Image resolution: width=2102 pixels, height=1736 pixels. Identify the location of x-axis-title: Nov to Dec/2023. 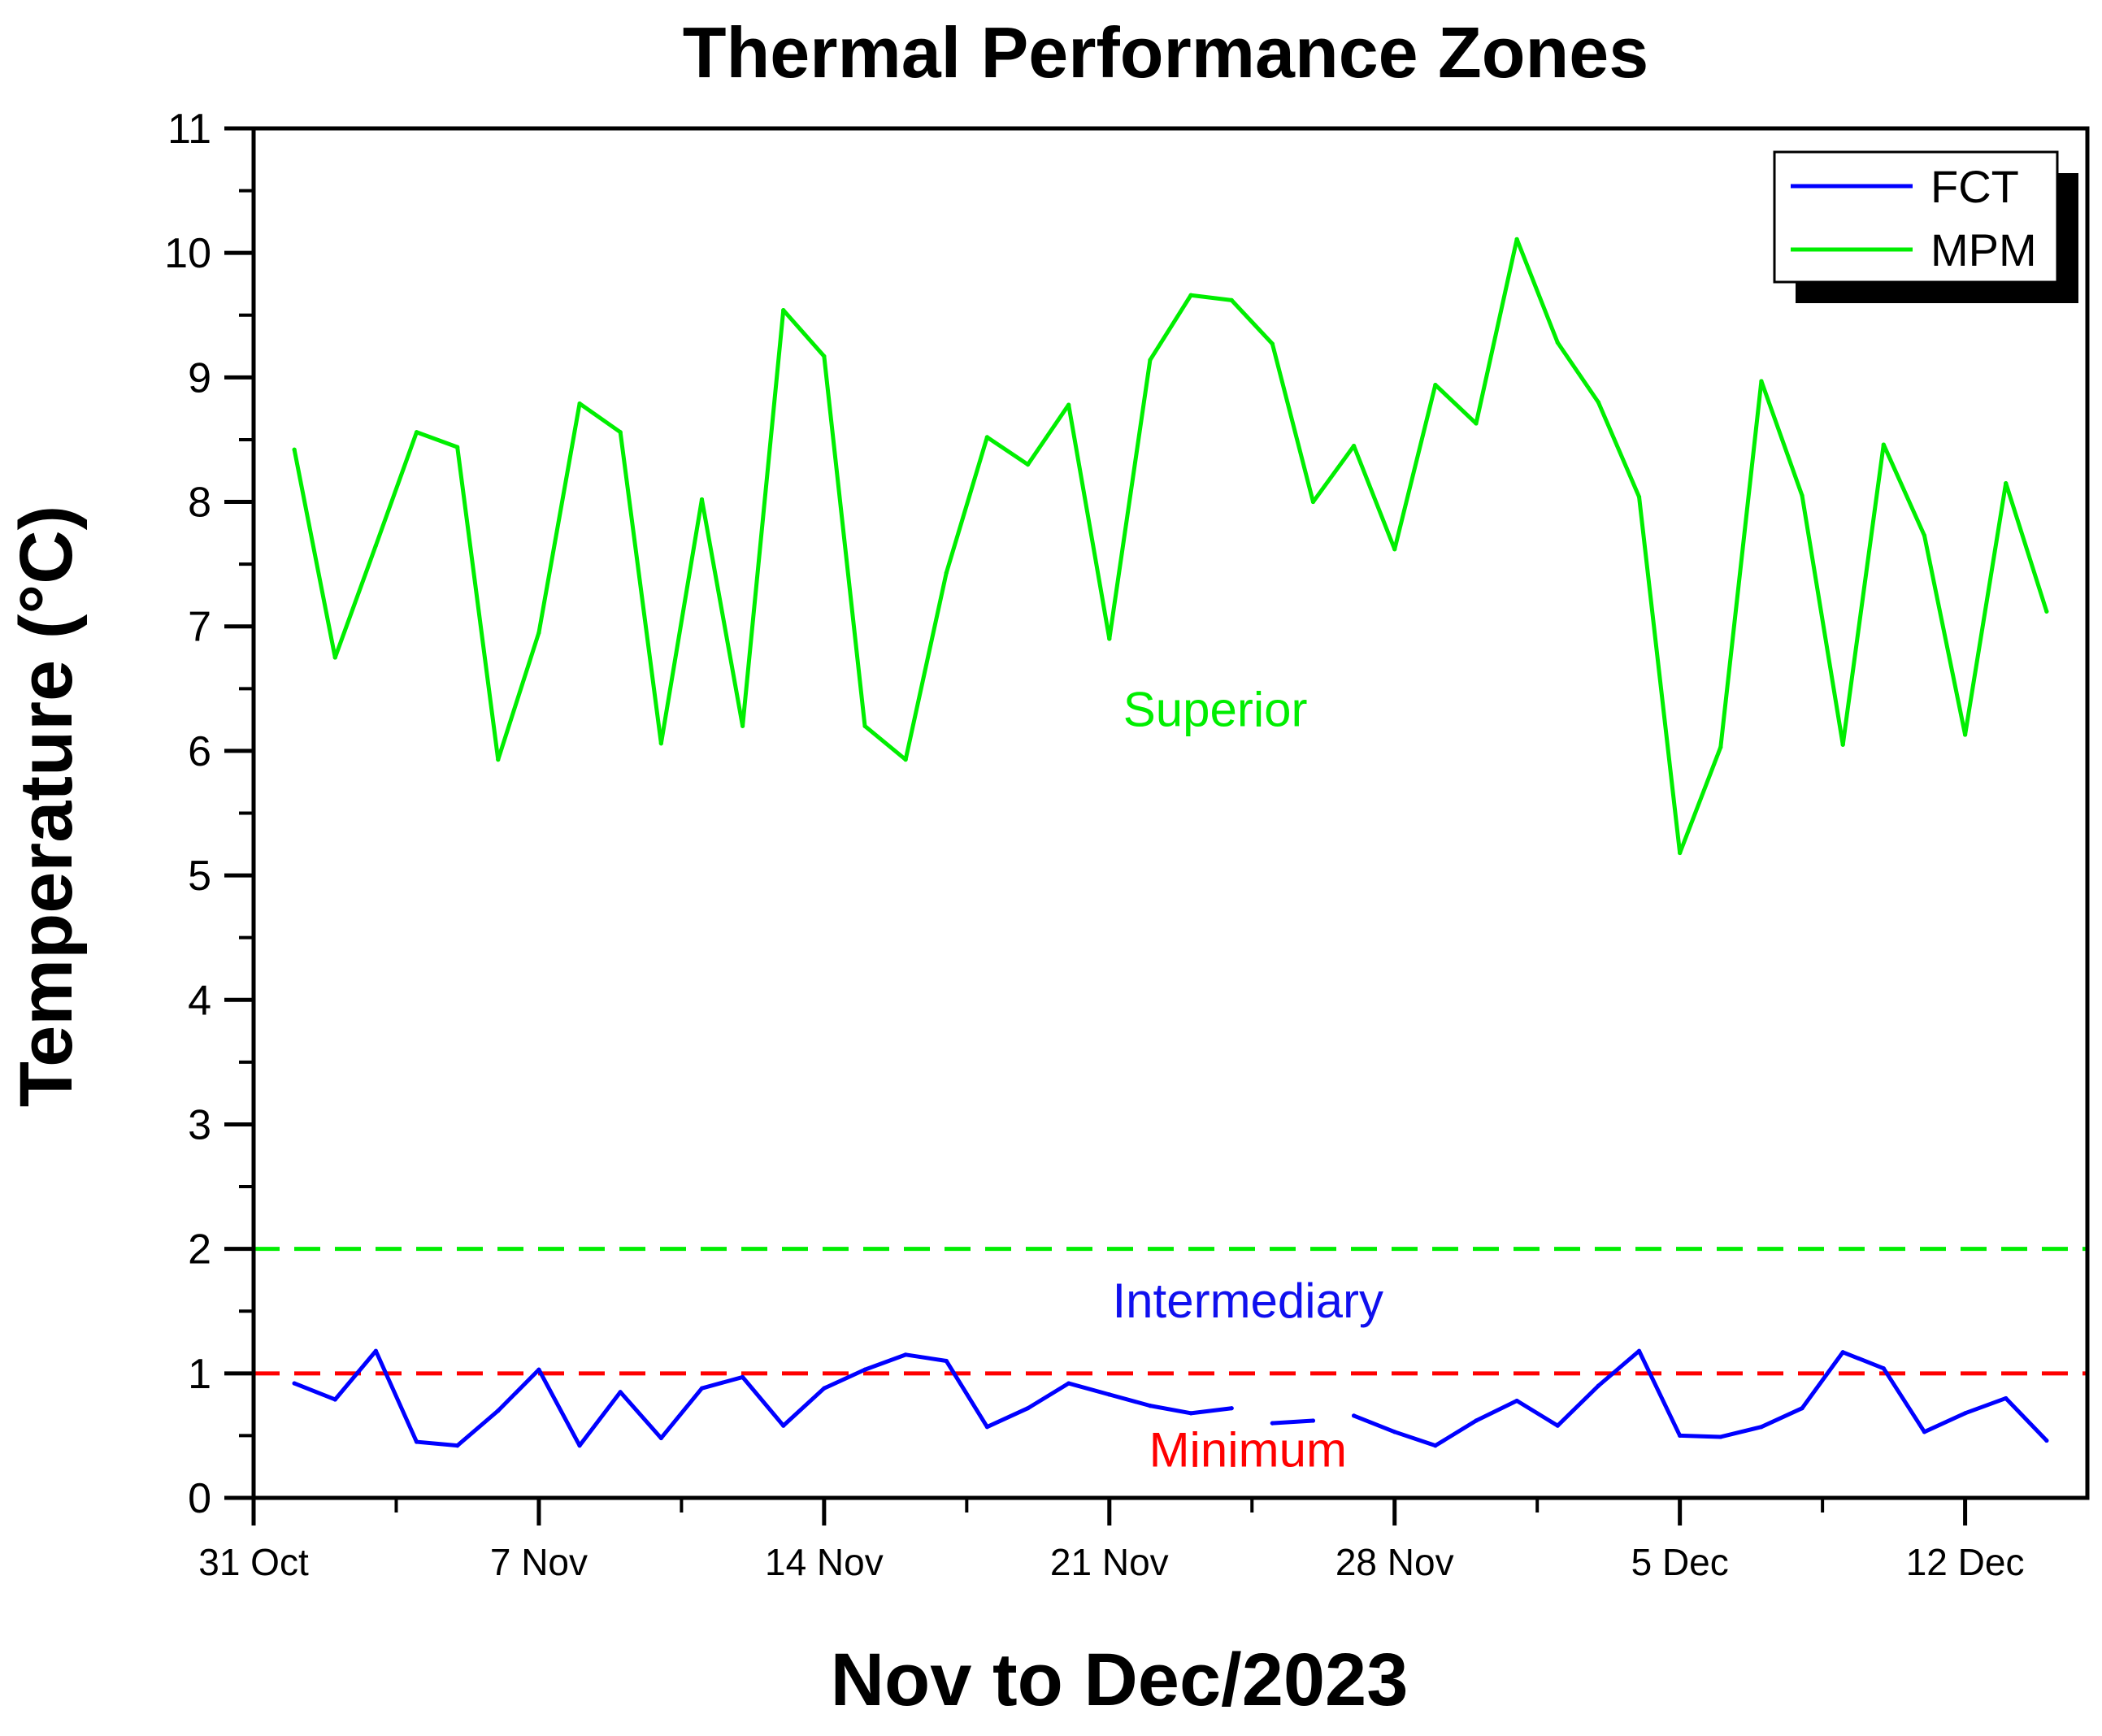
(1120, 1679).